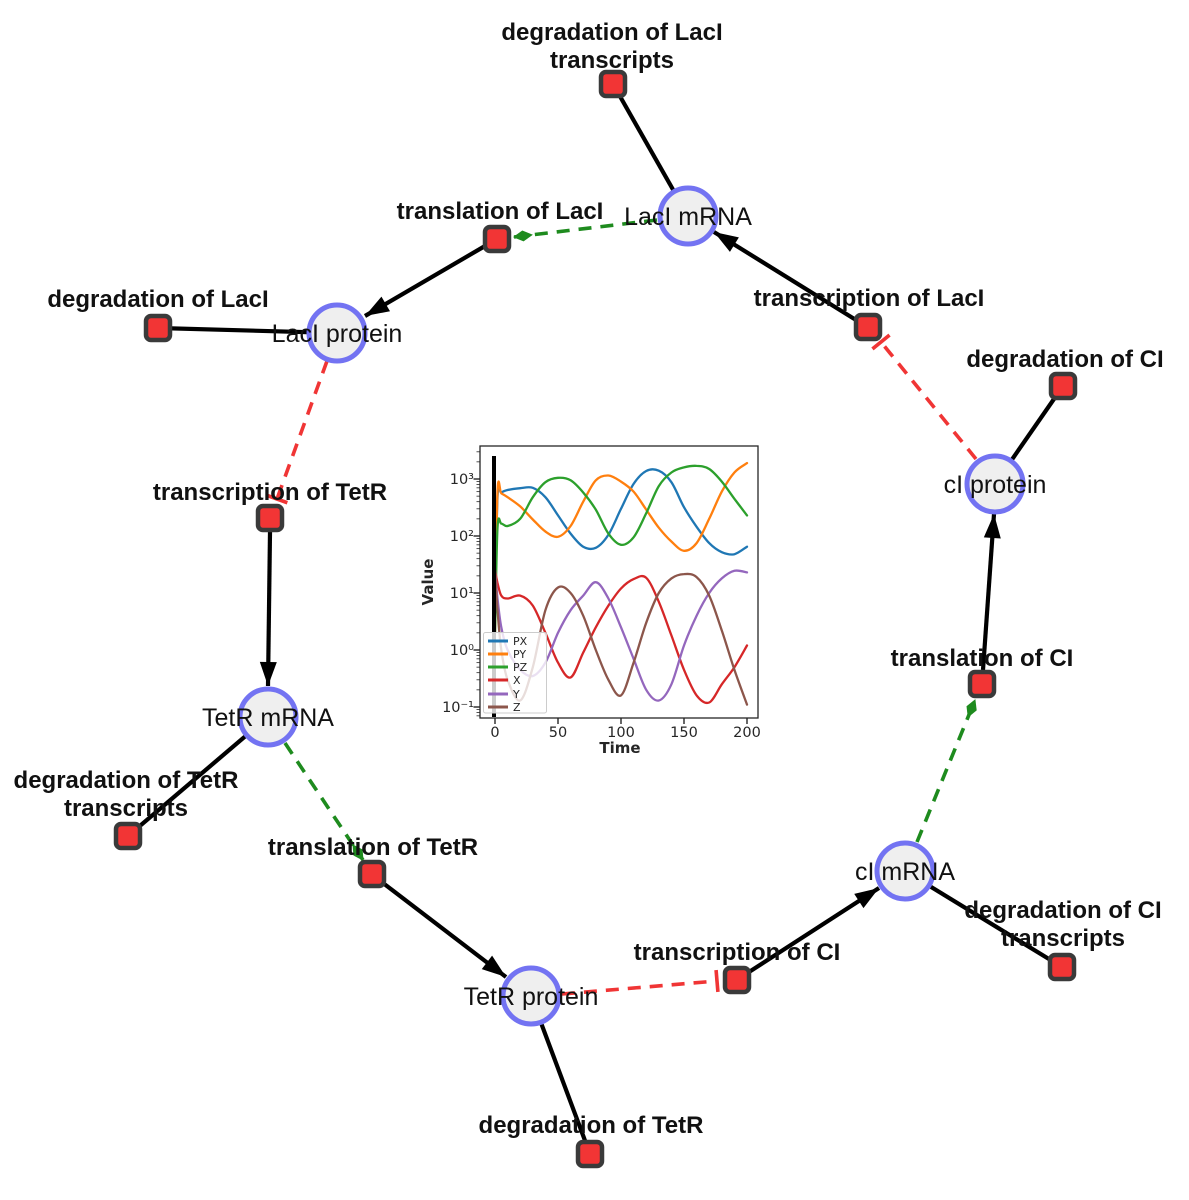 The height and width of the screenshot is (1200, 1189). I want to click on edge-translation-tetr-to-tetr-protein, so click(444, 930).